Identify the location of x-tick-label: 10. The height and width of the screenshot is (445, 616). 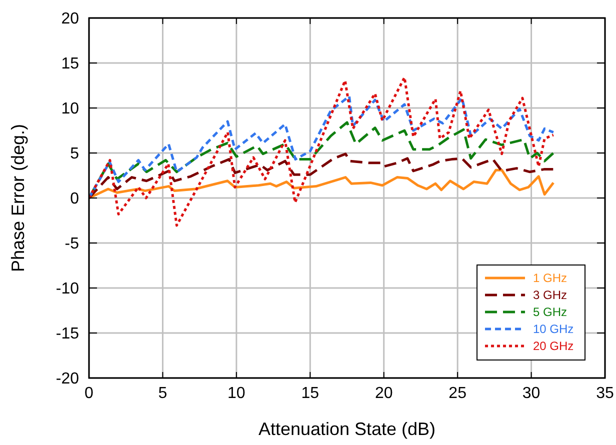
(237, 393).